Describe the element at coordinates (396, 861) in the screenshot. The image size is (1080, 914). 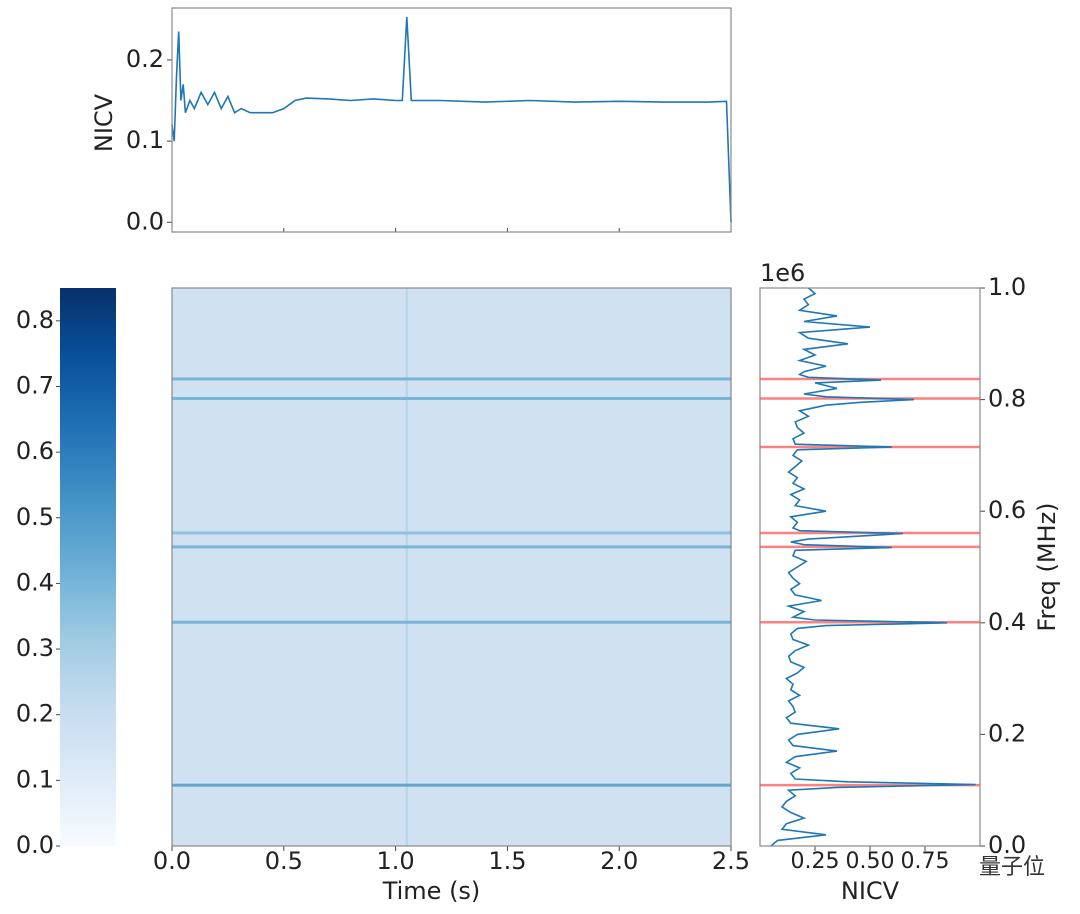
I see `x-tick-label: 1.0` at that location.